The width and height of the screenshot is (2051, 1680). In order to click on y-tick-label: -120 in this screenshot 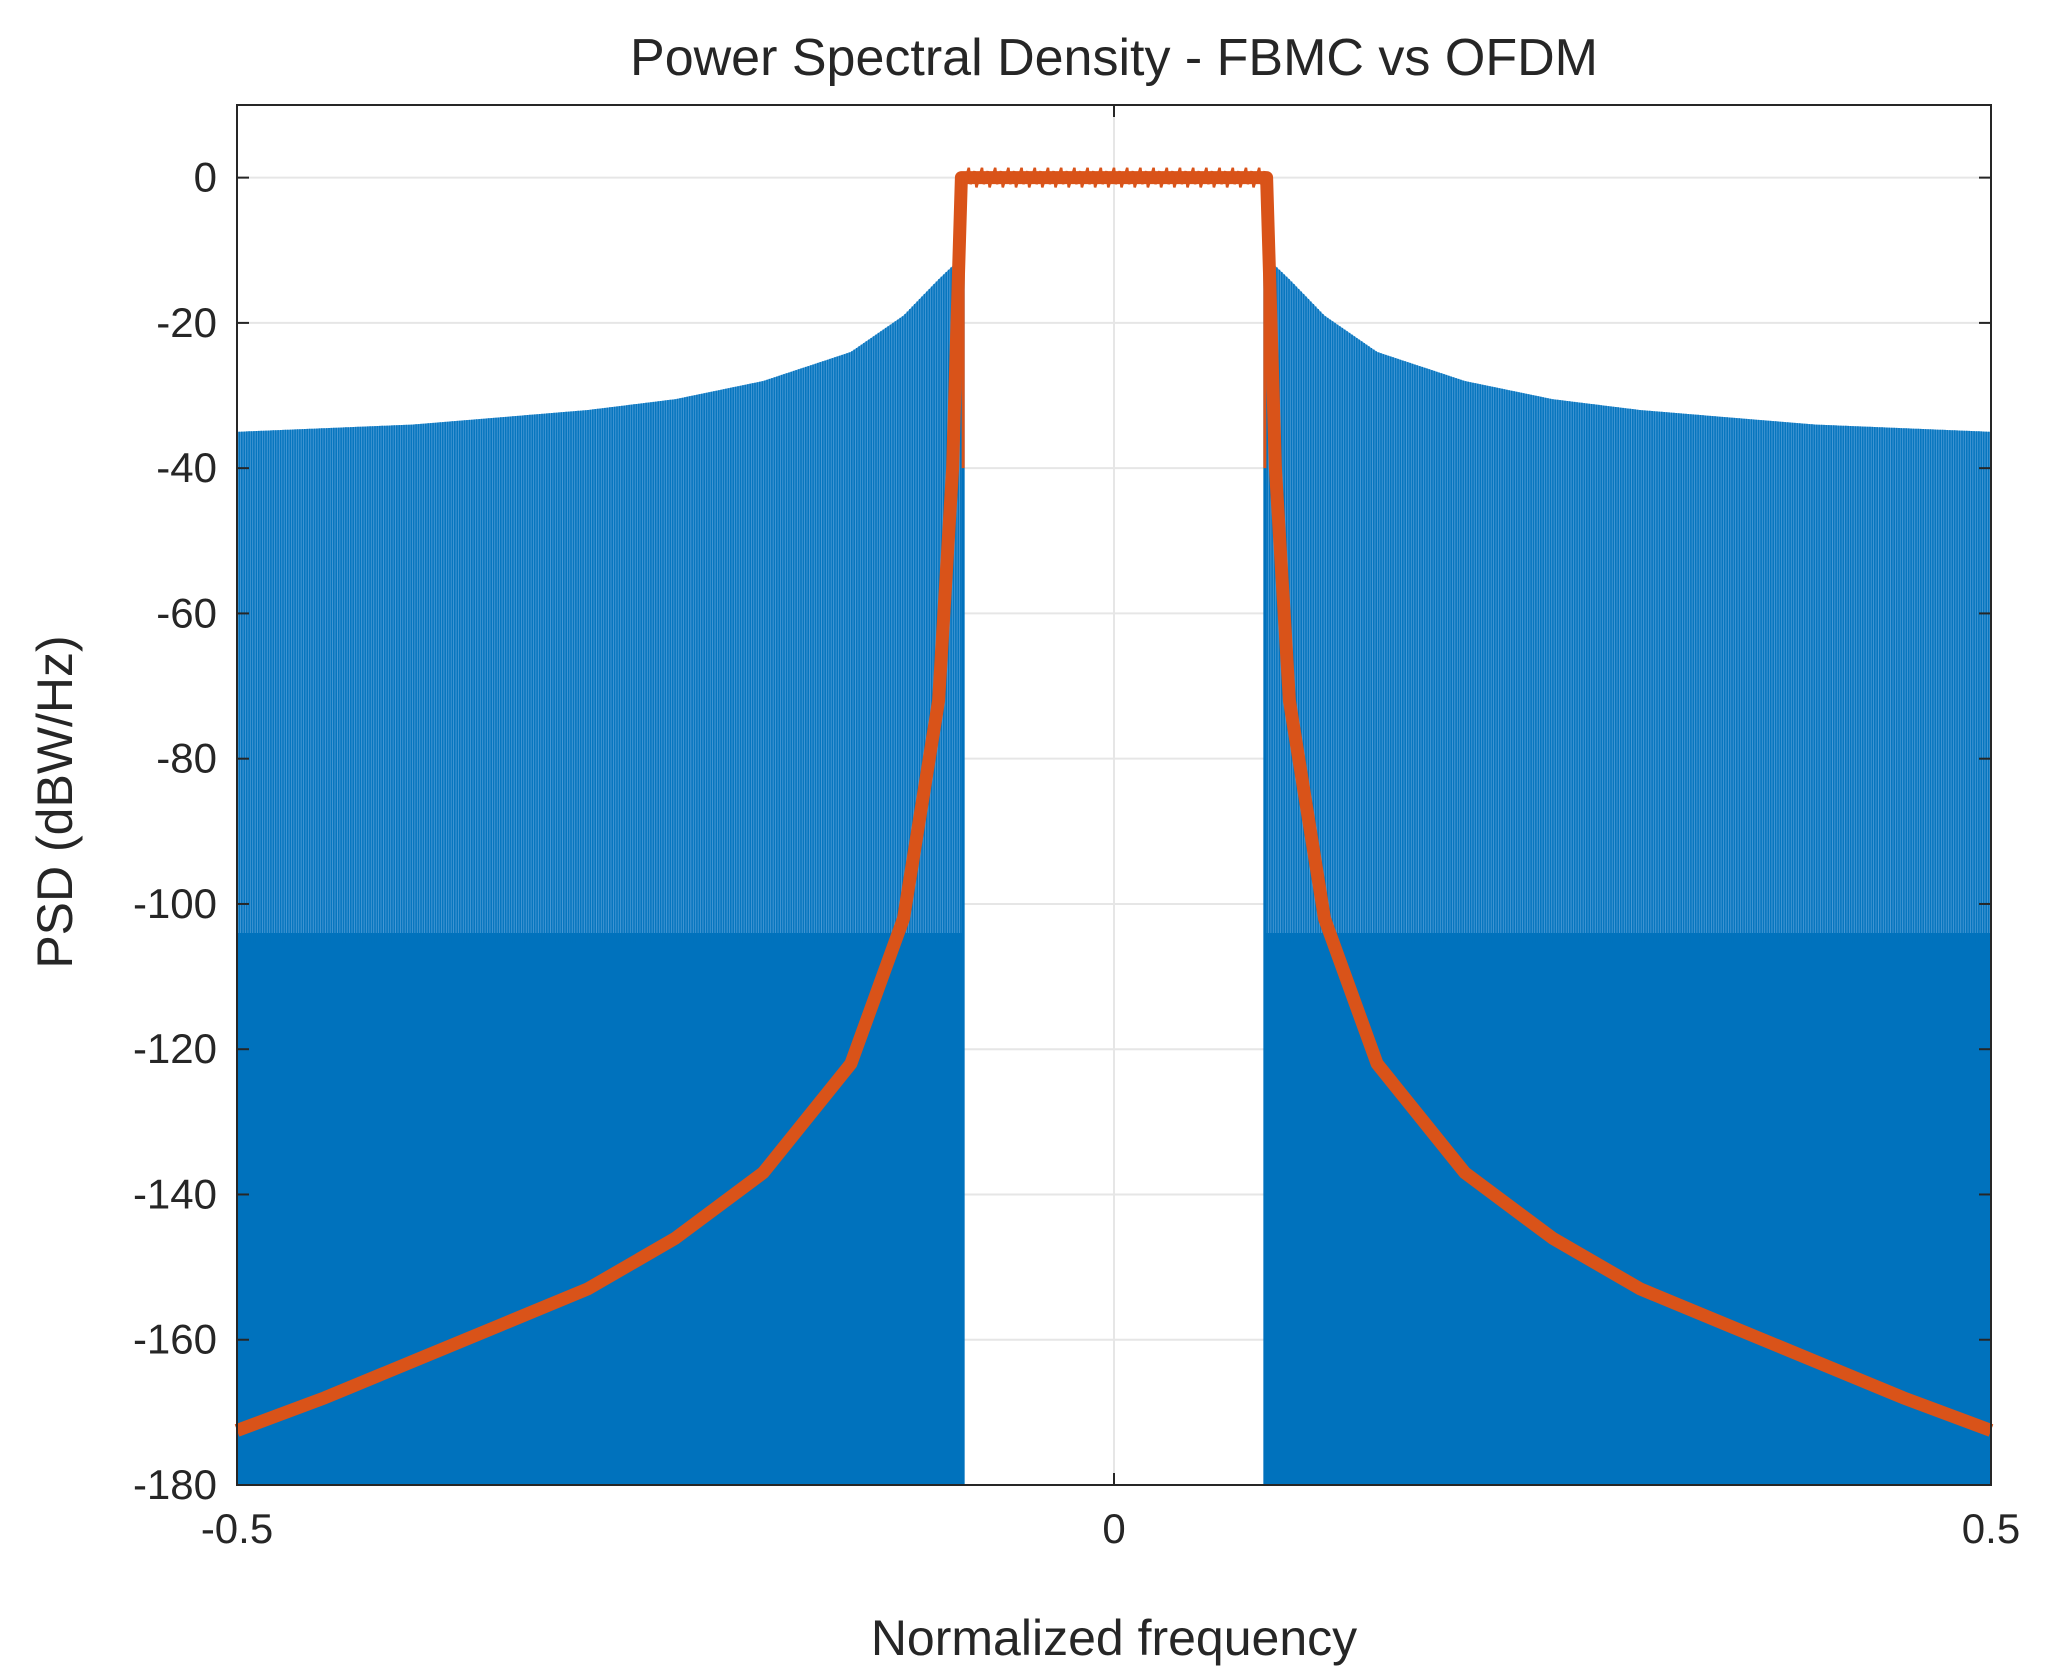, I will do `click(175, 1048)`.